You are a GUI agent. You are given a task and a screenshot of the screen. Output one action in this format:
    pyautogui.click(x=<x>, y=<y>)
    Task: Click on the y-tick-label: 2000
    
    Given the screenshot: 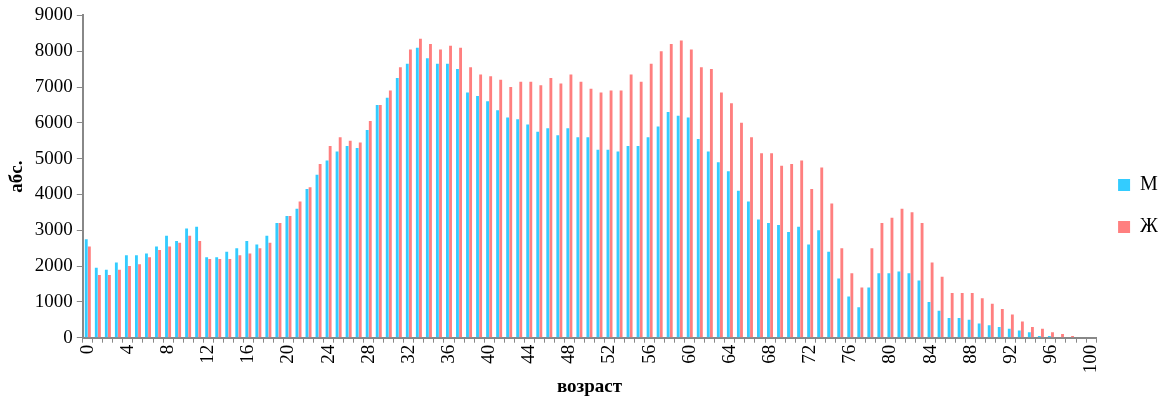 What is the action you would take?
    pyautogui.click(x=53, y=265)
    